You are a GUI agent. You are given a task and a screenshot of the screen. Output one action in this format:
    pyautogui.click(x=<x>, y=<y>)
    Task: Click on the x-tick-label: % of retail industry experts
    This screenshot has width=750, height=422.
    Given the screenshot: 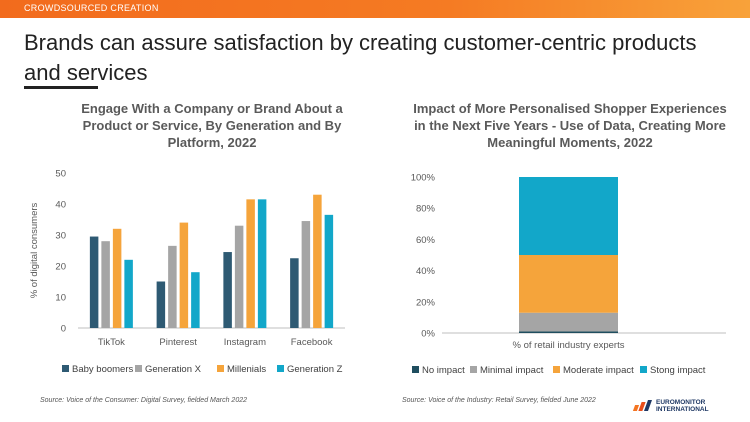 What is the action you would take?
    pyautogui.click(x=569, y=345)
    